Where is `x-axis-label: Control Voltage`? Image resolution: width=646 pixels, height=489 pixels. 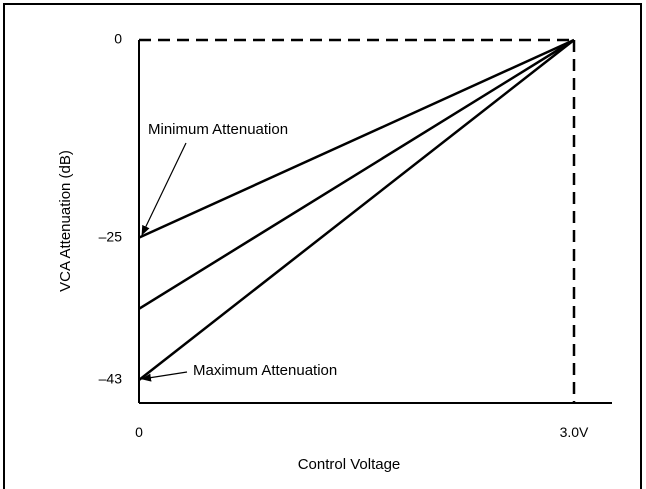 x-axis-label: Control Voltage is located at coordinates (349, 464).